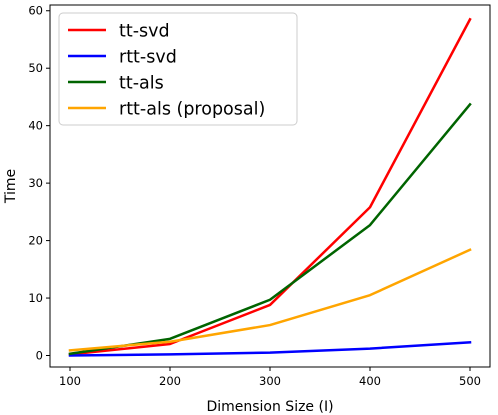 The height and width of the screenshot is (415, 498). Describe the element at coordinates (35, 183) in the screenshot. I see `y-tick-label: 30` at that location.